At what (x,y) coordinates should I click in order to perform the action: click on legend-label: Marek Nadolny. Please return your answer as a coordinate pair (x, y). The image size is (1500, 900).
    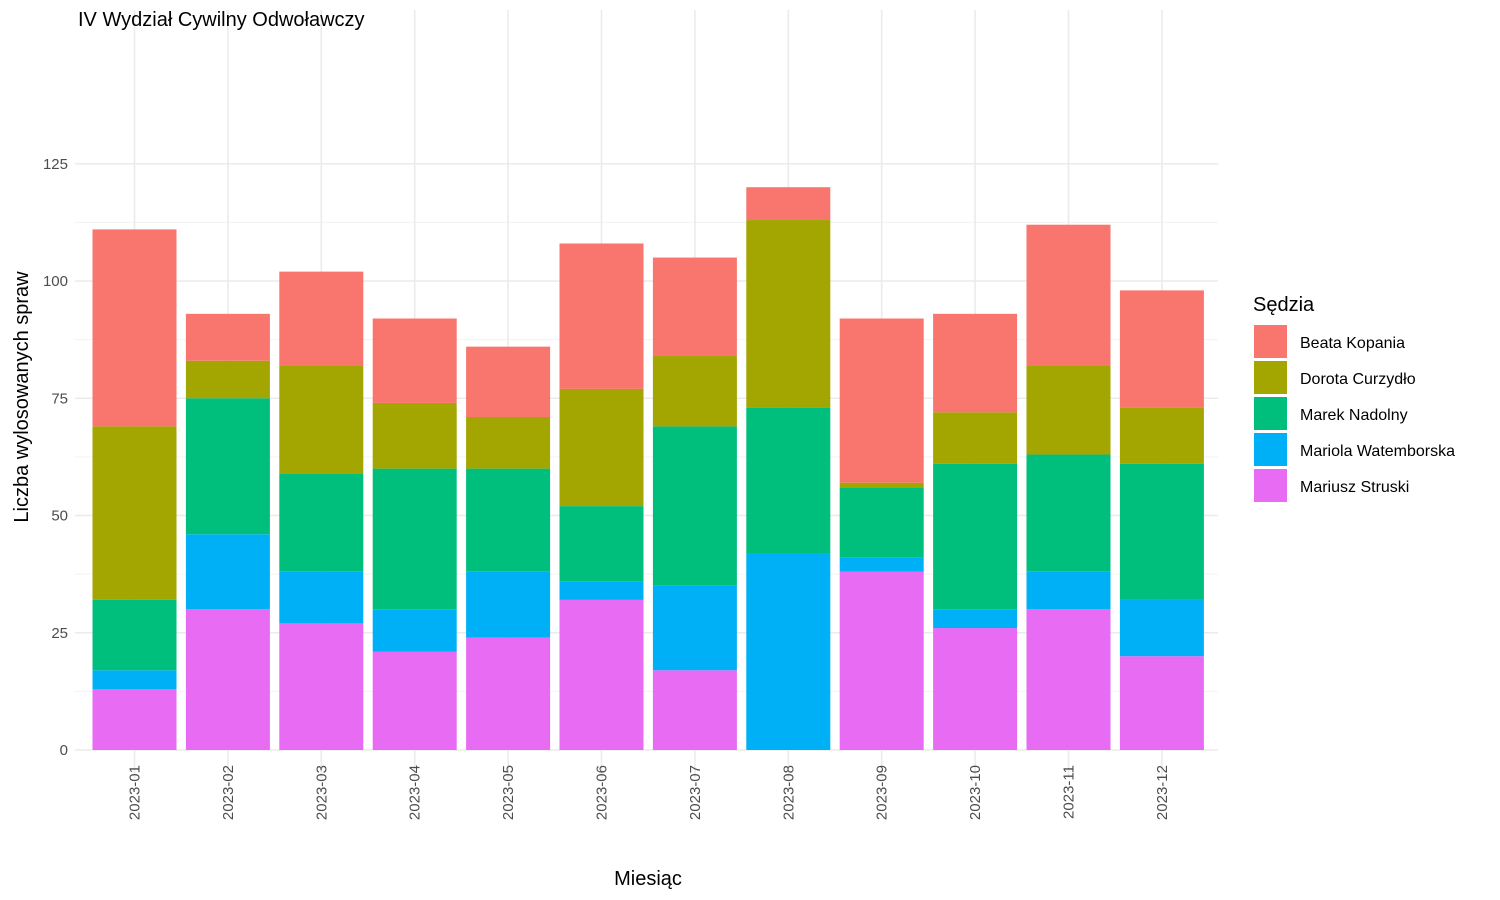
    Looking at the image, I should click on (1354, 415).